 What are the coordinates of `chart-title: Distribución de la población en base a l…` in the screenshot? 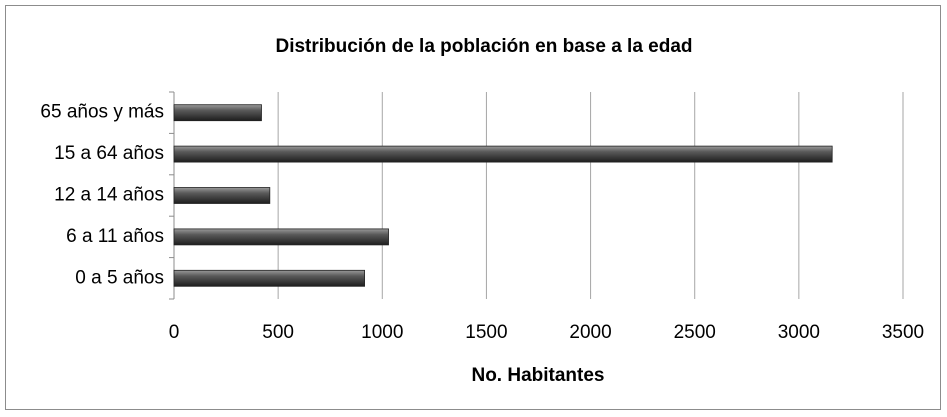 It's located at (483, 46).